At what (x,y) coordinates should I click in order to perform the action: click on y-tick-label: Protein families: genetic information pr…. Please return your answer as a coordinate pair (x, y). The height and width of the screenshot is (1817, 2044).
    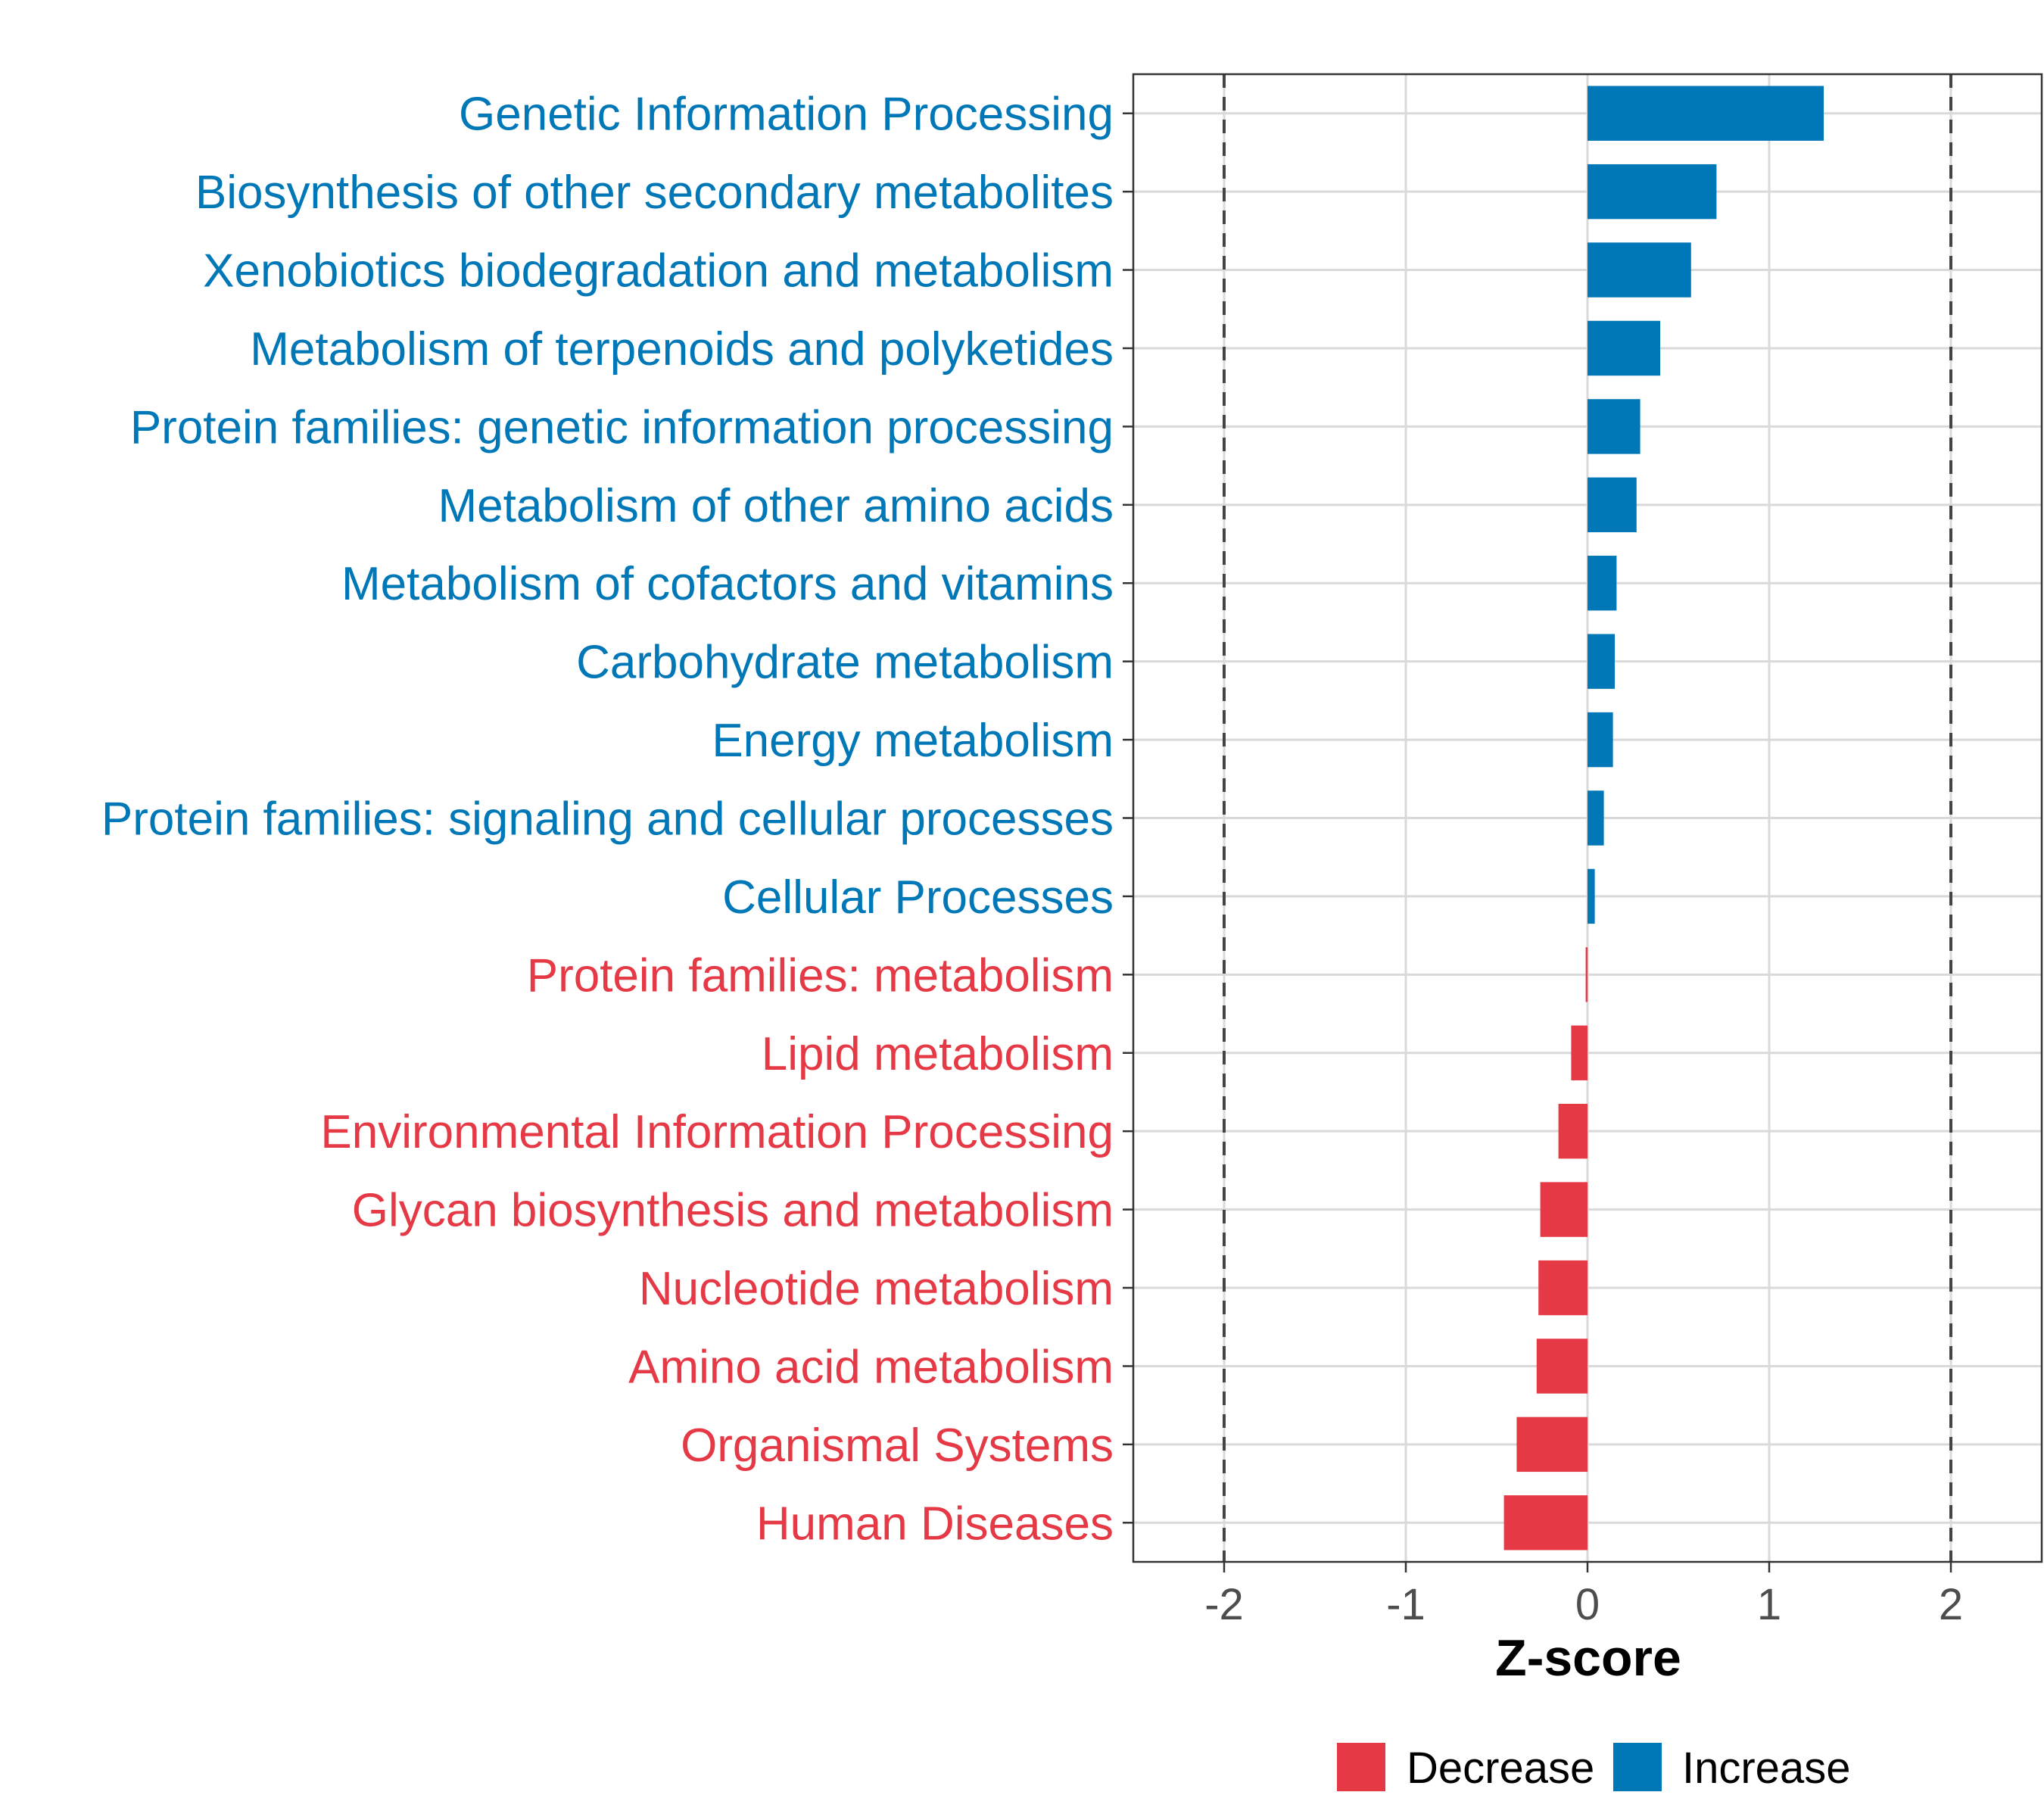
    Looking at the image, I should click on (622, 427).